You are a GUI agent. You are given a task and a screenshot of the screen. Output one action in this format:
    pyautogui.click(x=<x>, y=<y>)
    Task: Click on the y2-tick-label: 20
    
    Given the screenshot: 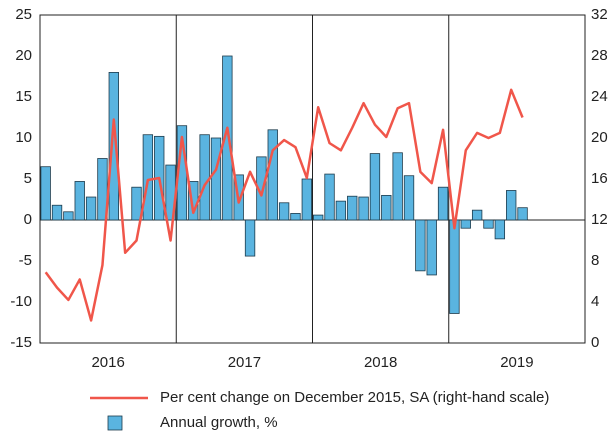 What is the action you would take?
    pyautogui.click(x=599, y=137)
    